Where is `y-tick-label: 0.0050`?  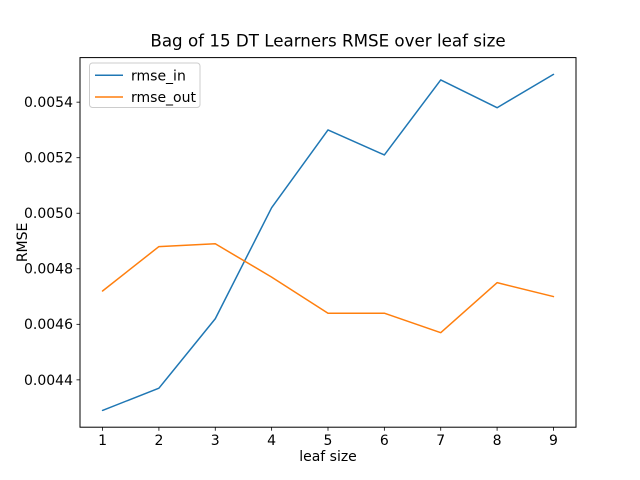
y-tick-label: 0.0050 is located at coordinates (48, 214).